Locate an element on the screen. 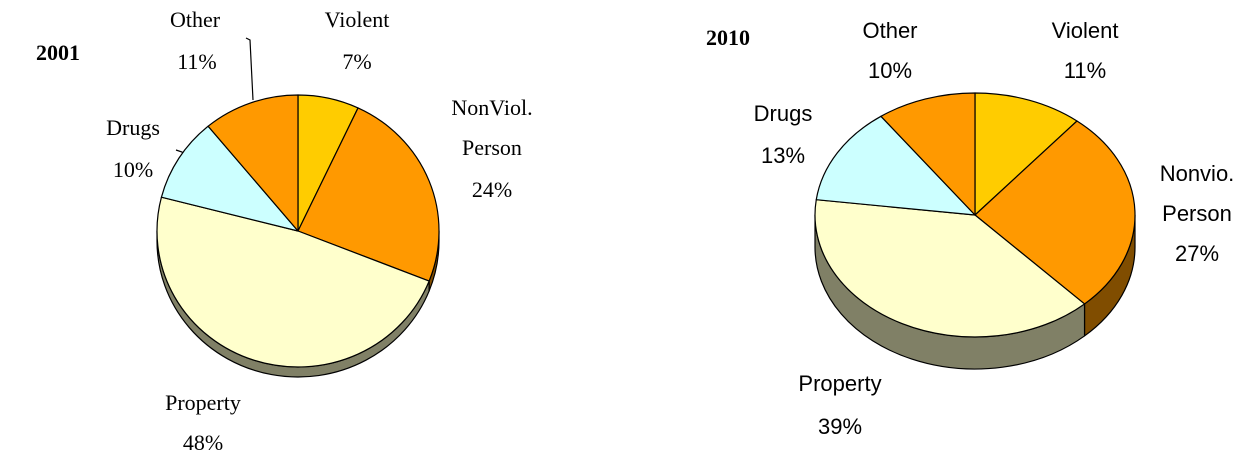 Image resolution: width=1258 pixels, height=460 pixels. value-label: 39% is located at coordinates (840, 426).